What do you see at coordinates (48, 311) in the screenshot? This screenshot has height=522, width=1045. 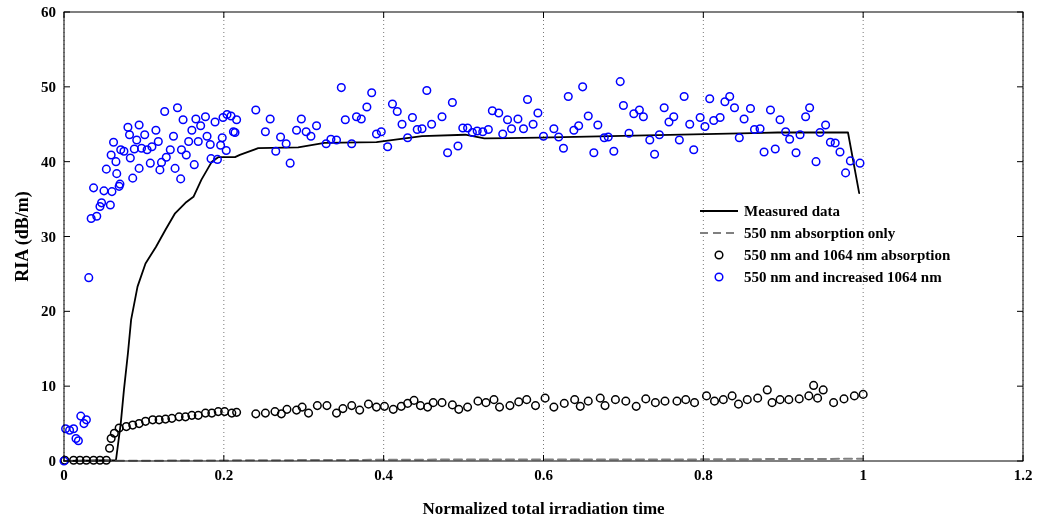 I see `y-tick-label: 20` at bounding box center [48, 311].